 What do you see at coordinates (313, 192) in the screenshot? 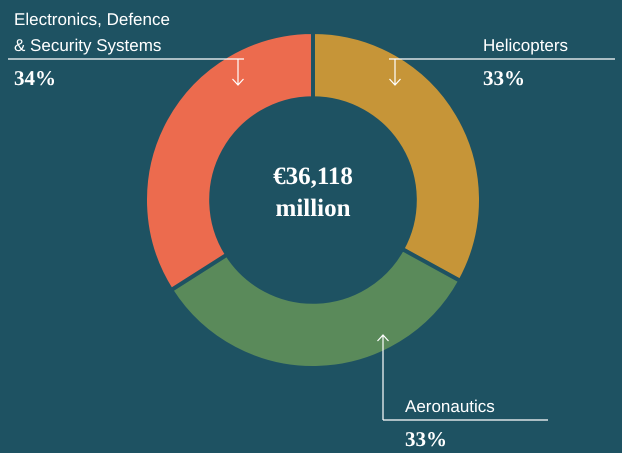
I see `text: €36,118 million` at bounding box center [313, 192].